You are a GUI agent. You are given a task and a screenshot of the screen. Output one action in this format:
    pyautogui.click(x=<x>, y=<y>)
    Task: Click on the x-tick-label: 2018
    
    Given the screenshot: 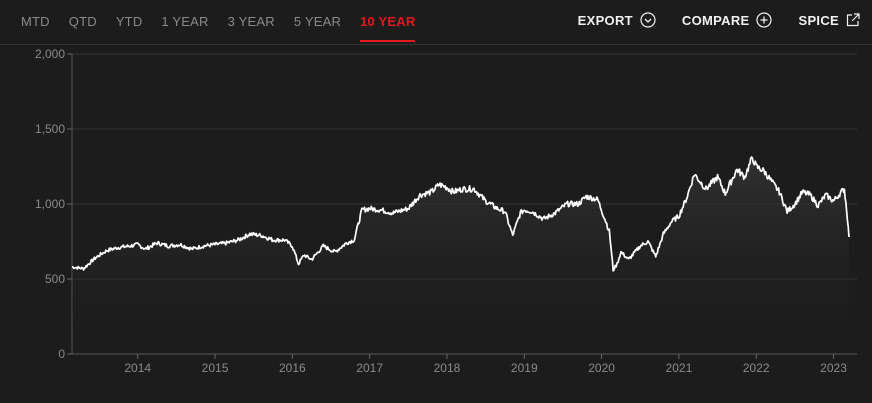 What is the action you would take?
    pyautogui.click(x=447, y=368)
    